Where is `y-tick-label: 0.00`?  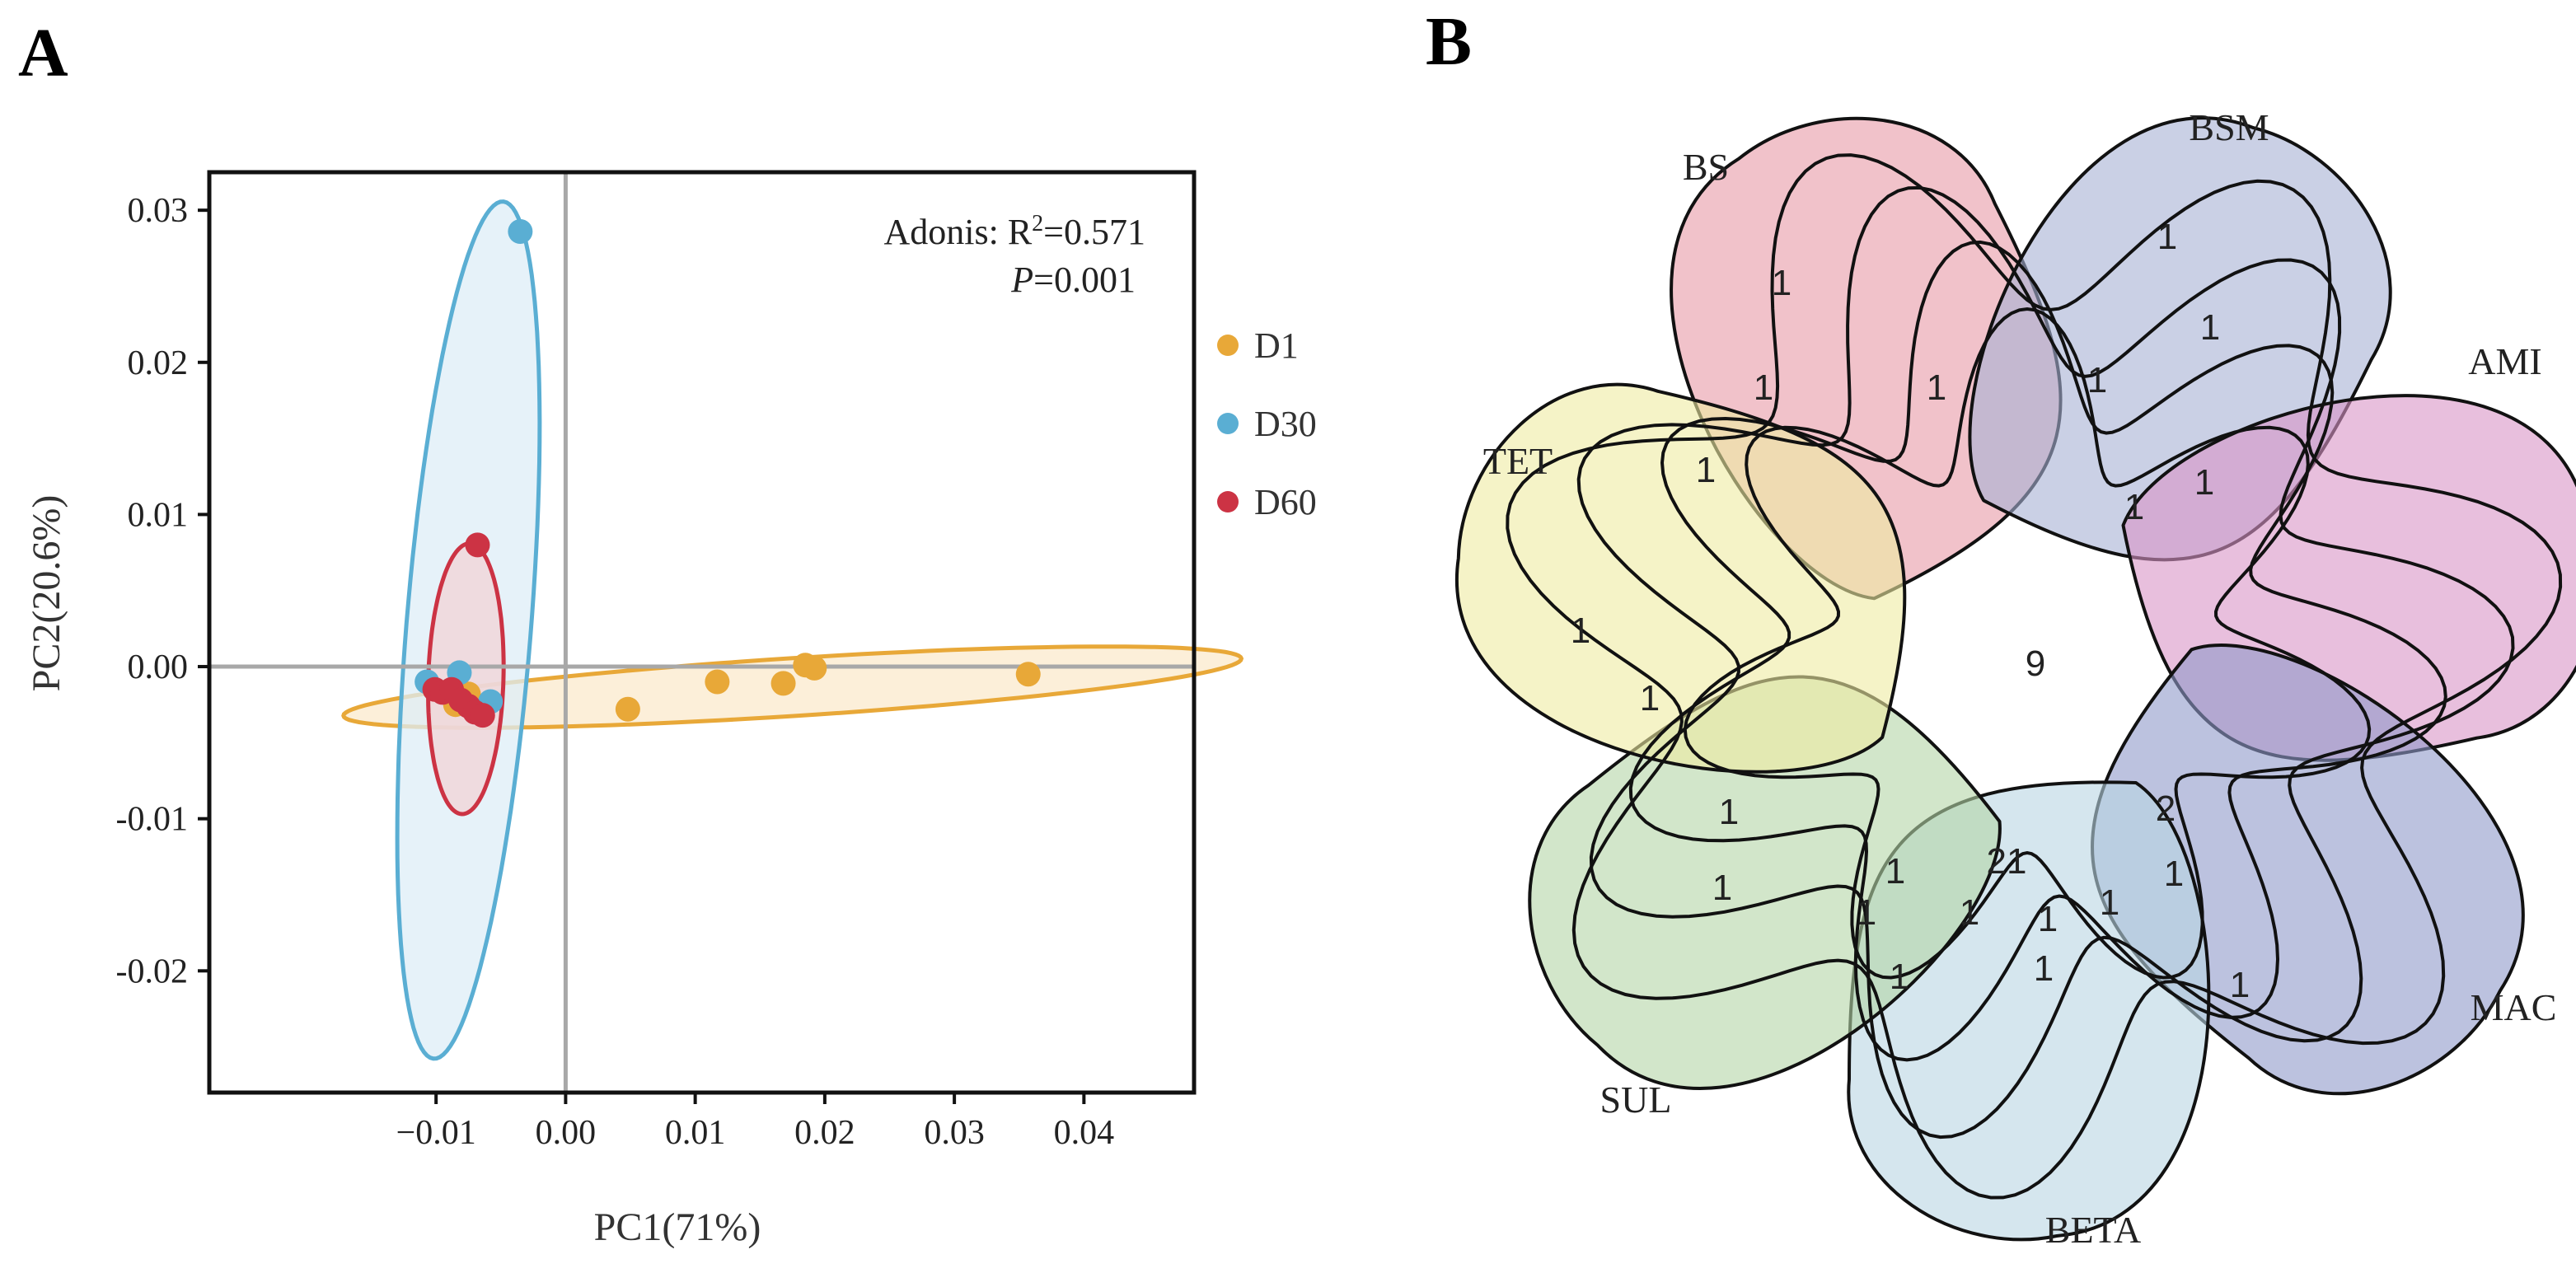
y-tick-label: 0.00 is located at coordinates (158, 667).